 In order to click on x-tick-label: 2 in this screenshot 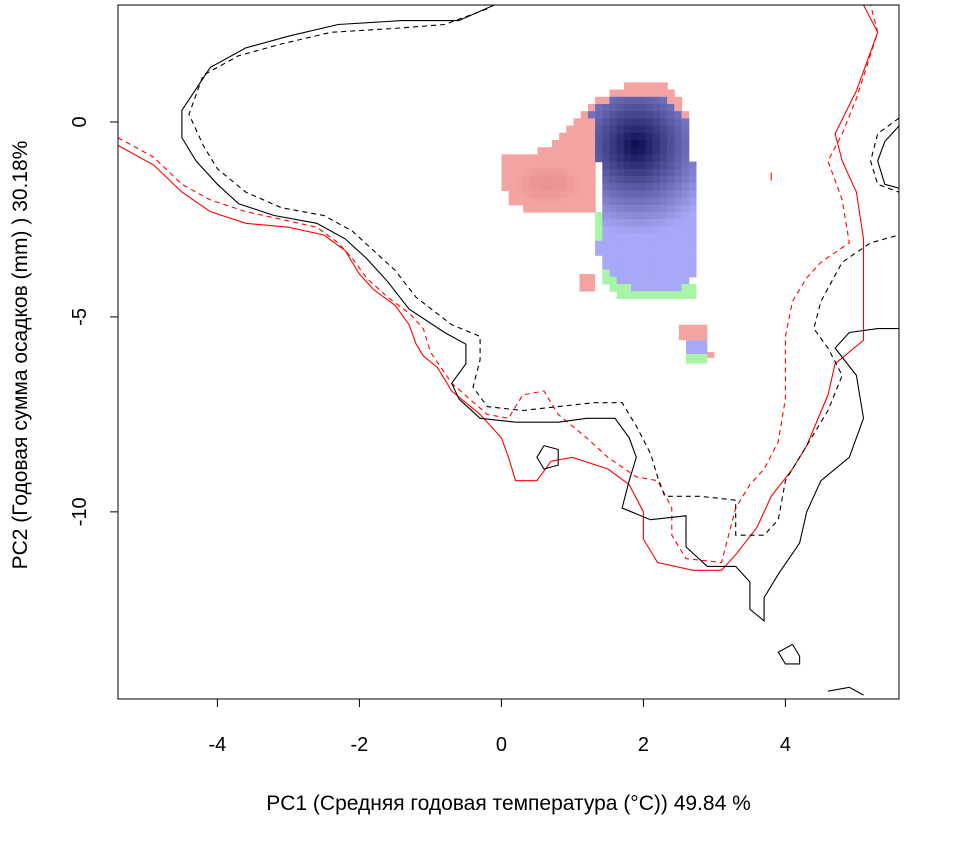, I will do `click(643, 745)`.